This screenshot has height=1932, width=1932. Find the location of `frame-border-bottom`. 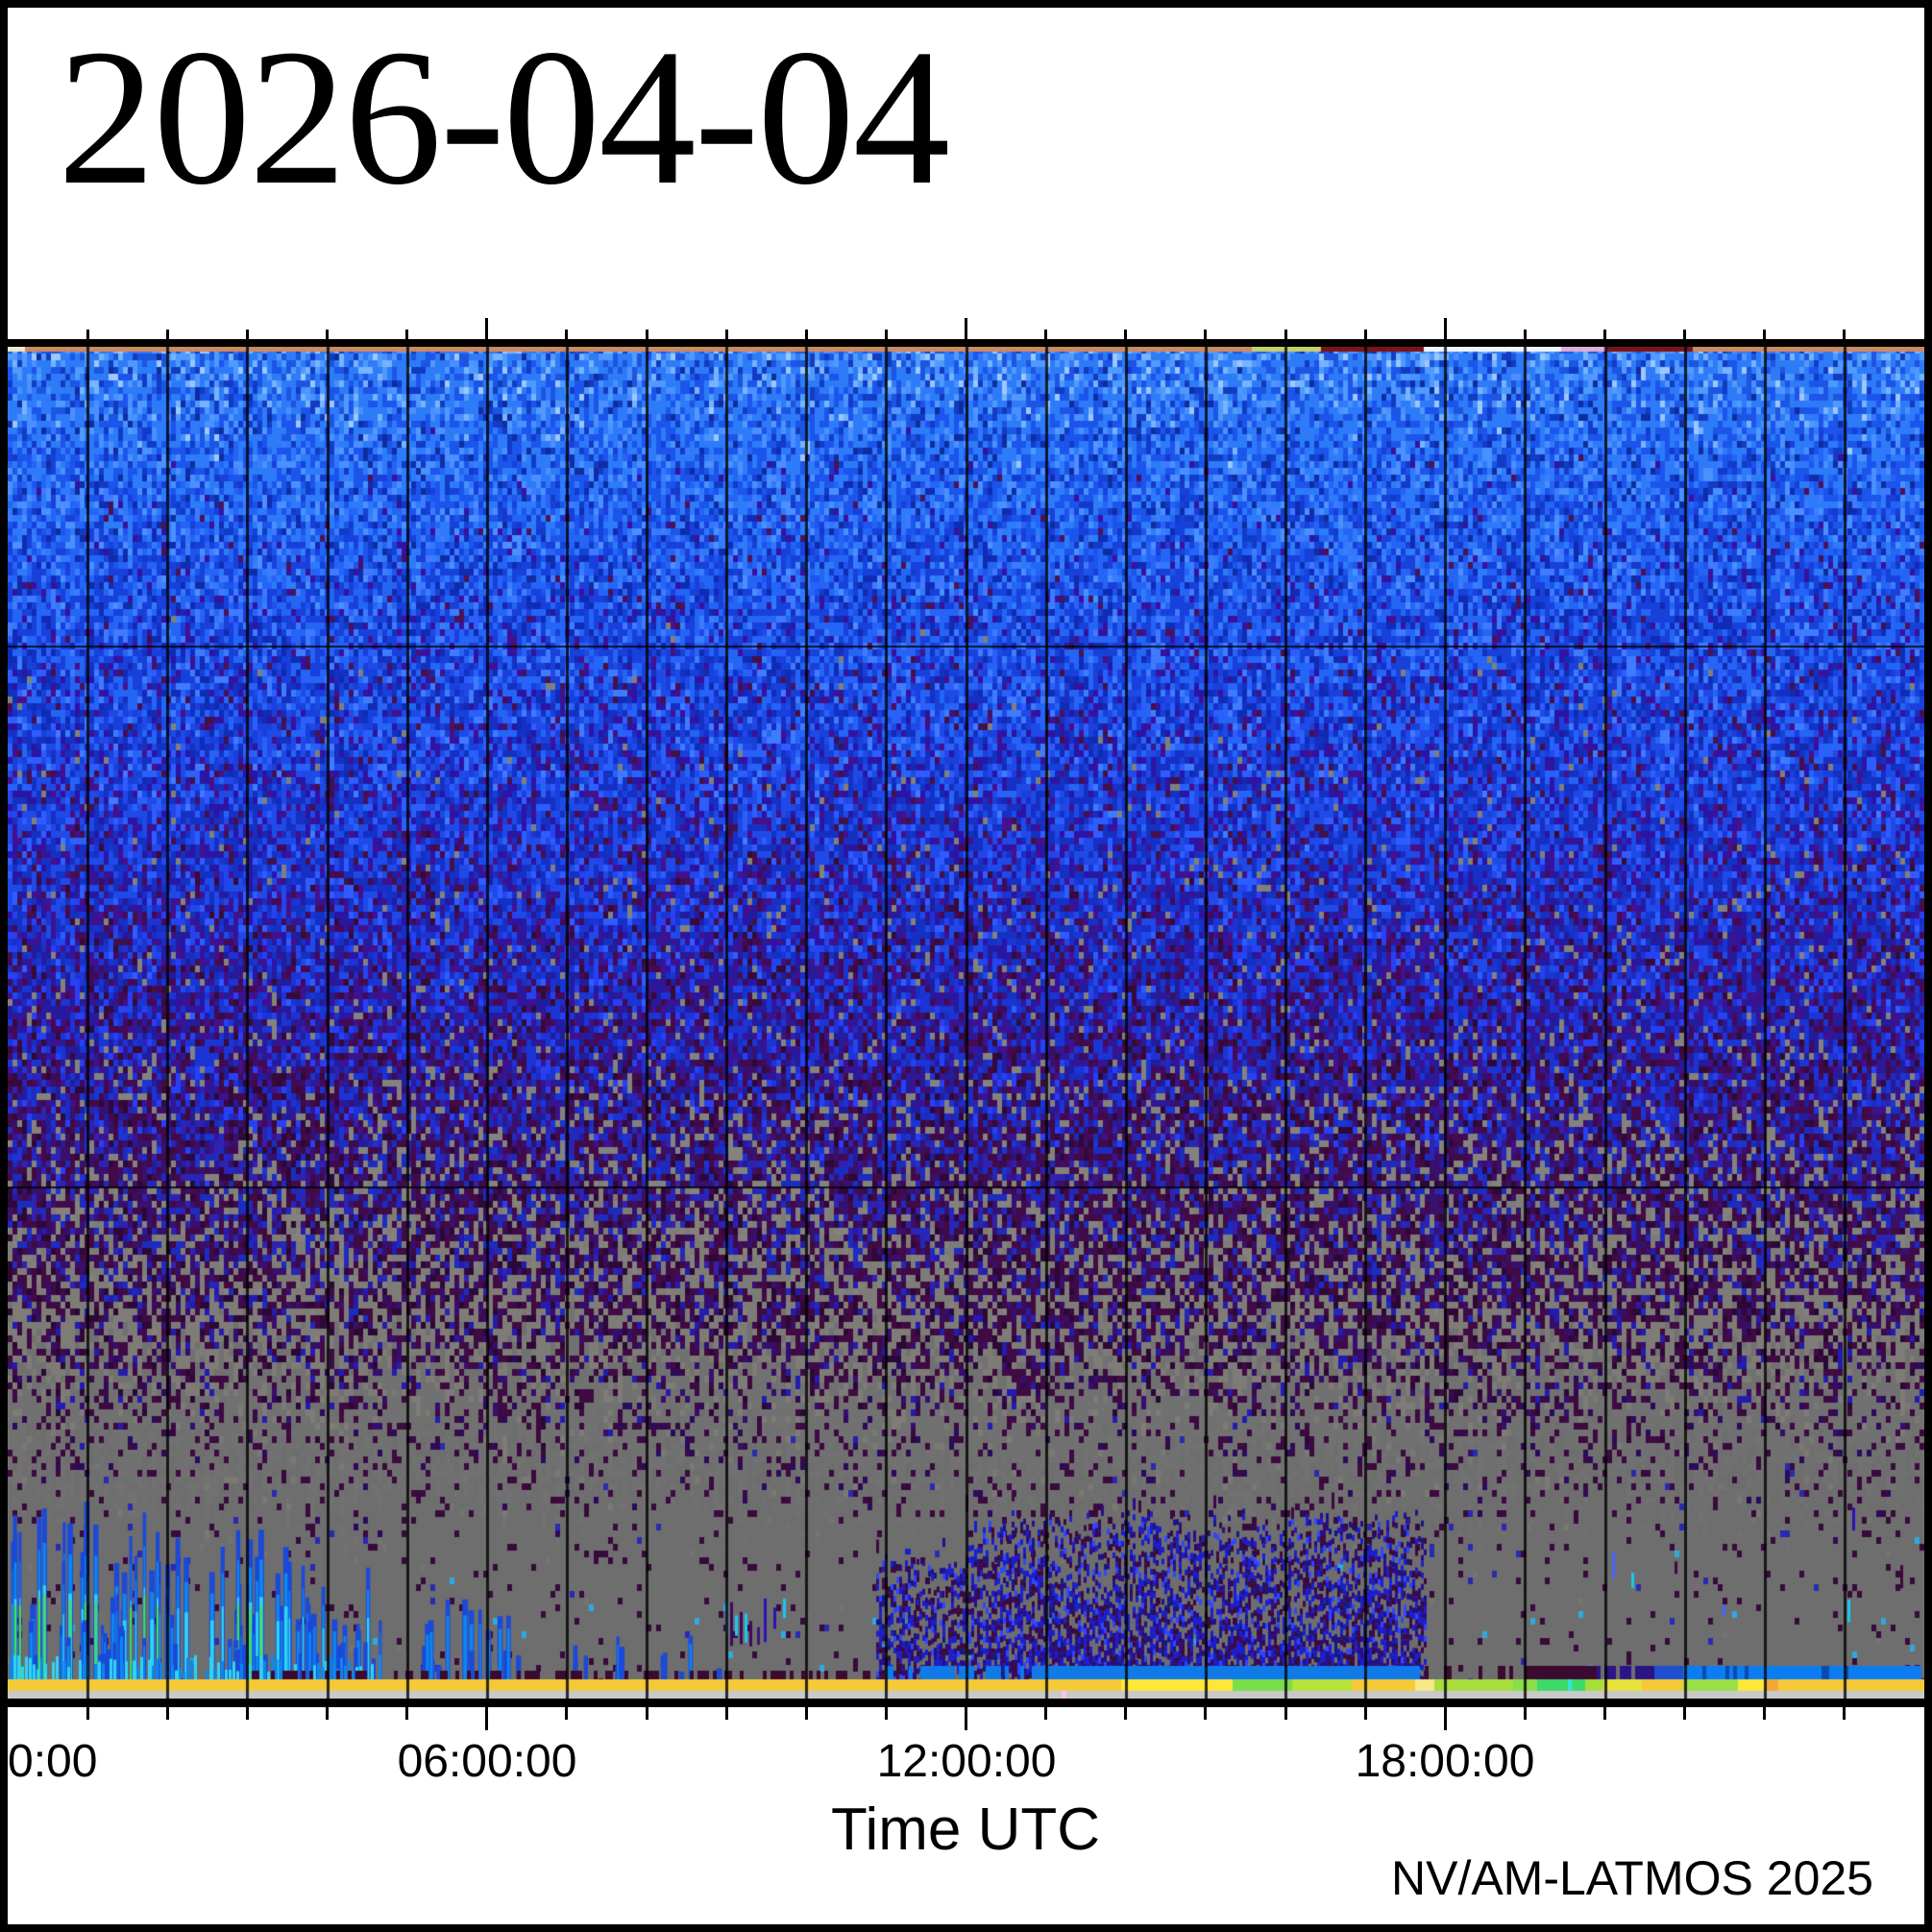

frame-border-bottom is located at coordinates (966, 1928).